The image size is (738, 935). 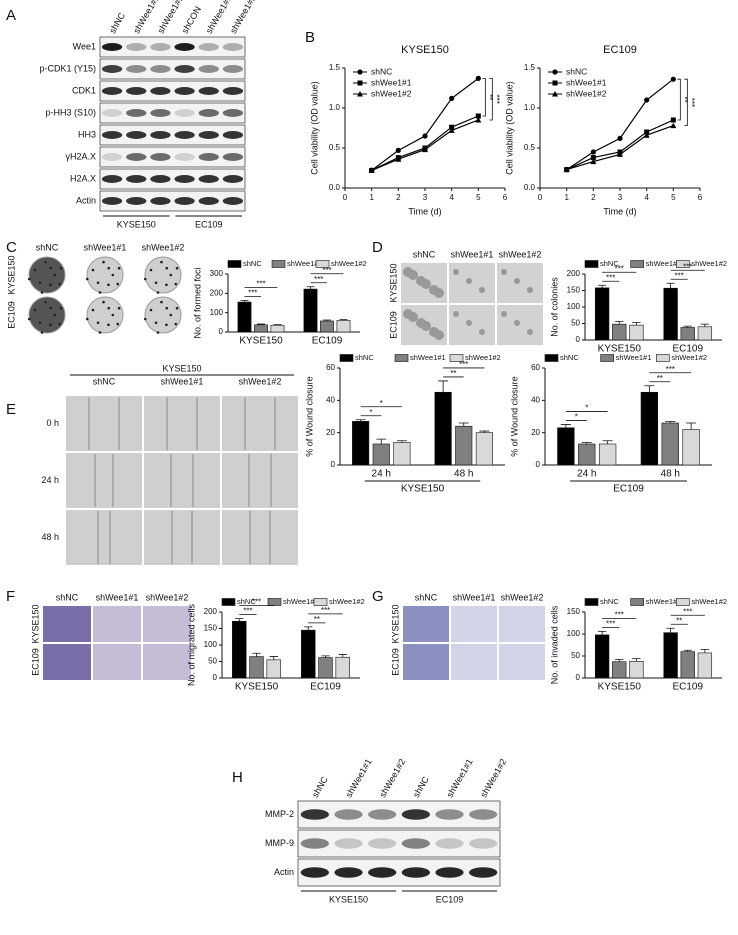 I want to click on x-tick-label: 3, so click(x=620, y=197).